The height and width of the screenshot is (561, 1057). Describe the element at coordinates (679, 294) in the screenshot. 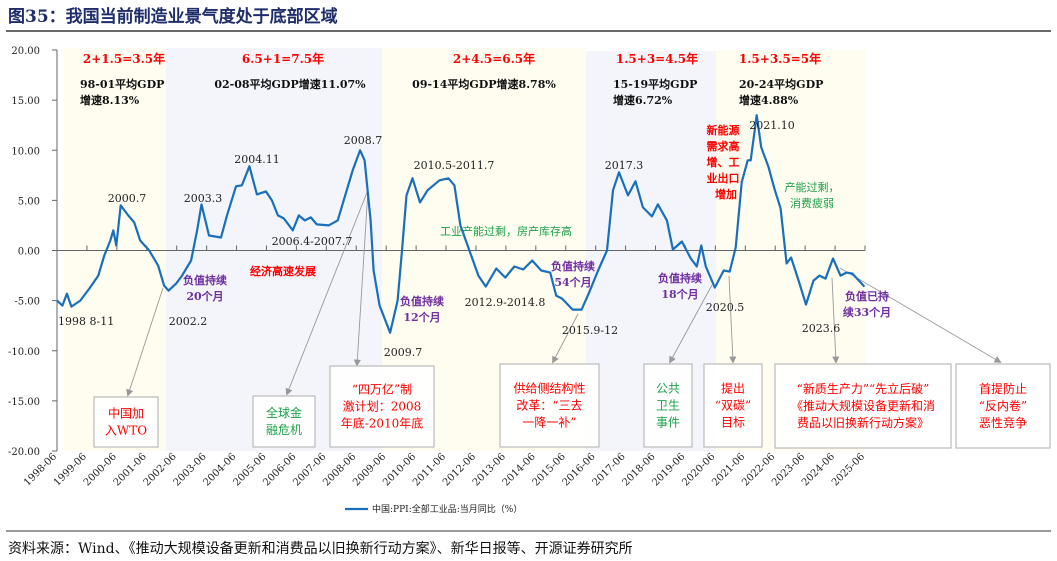

I see `negative-label: 18个月` at that location.